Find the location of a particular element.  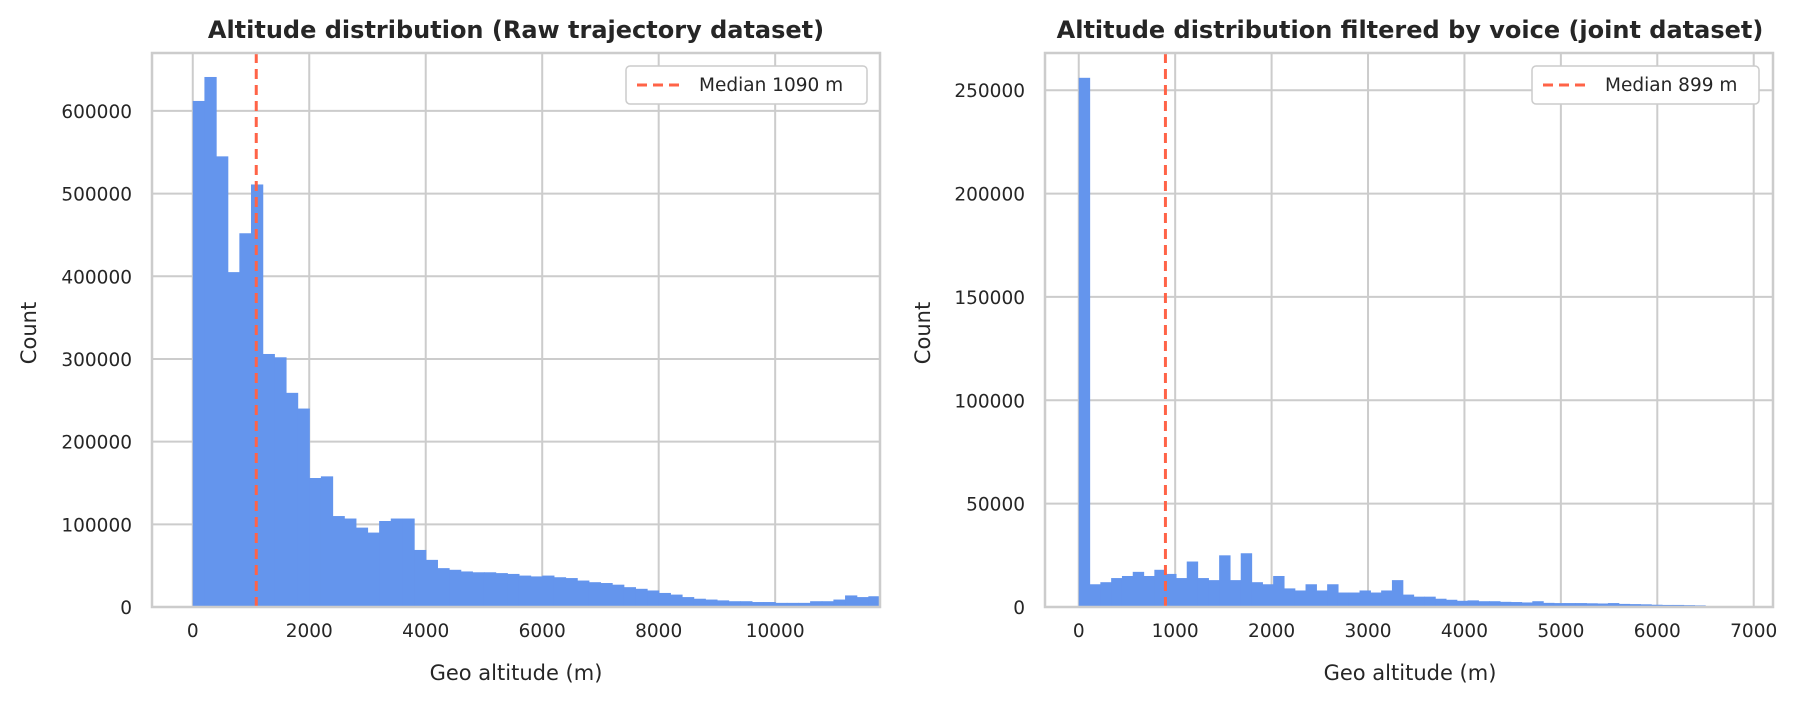

x-tick-label: 4000 is located at coordinates (1464, 631).